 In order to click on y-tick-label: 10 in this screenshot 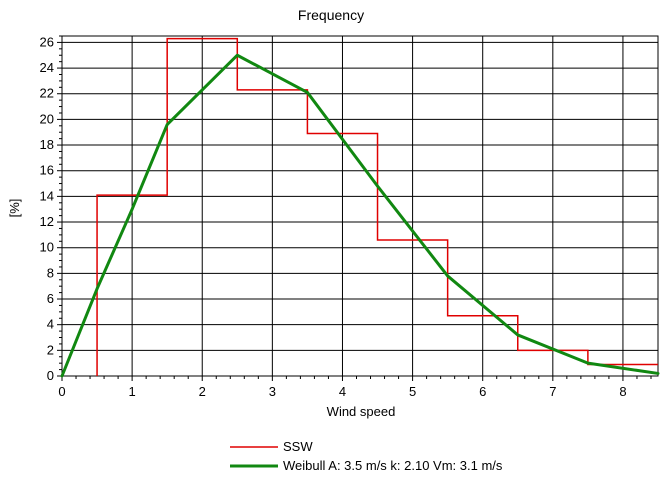, I will do `click(47, 247)`.